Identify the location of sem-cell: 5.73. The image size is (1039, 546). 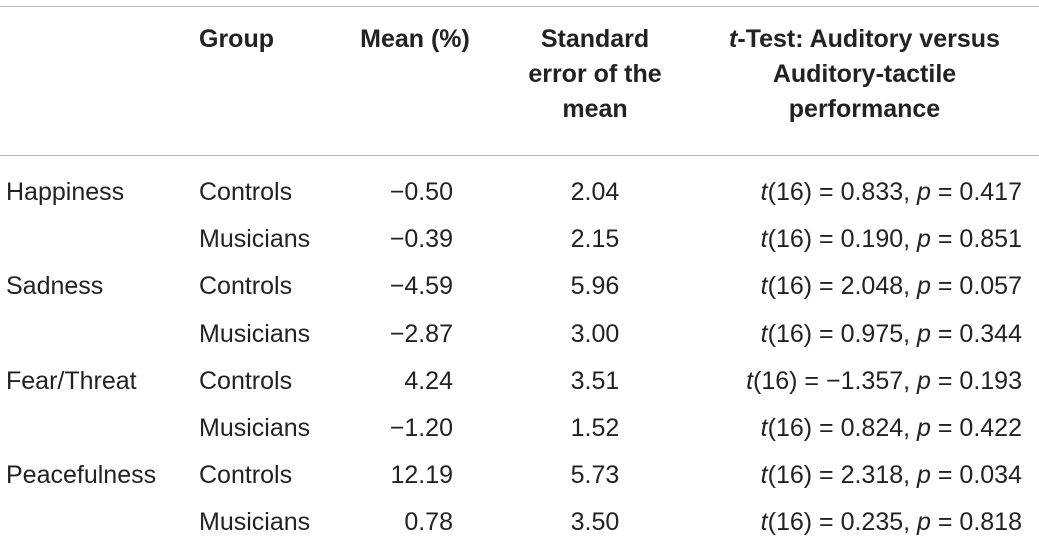
(595, 475).